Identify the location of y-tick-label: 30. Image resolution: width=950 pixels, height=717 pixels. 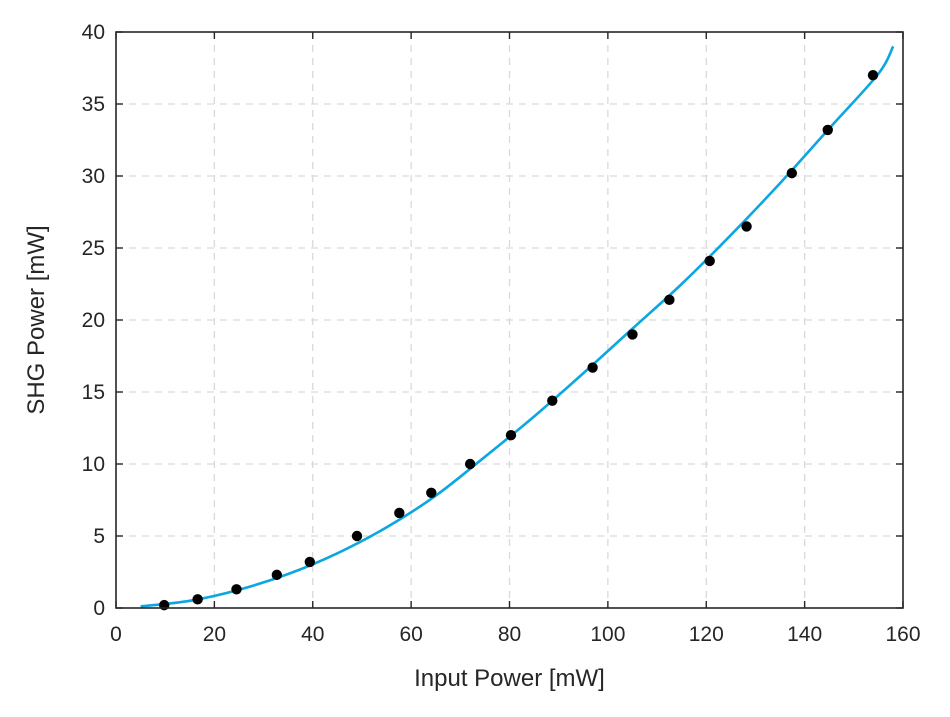
(93, 176).